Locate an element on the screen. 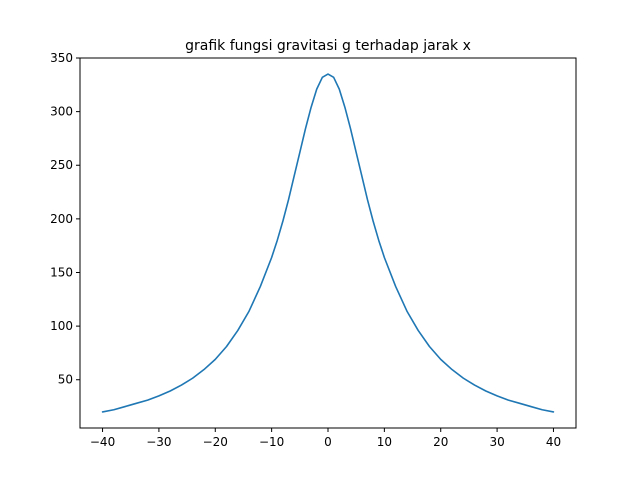 The height and width of the screenshot is (480, 640). y-tick-label: 350 is located at coordinates (61, 58).